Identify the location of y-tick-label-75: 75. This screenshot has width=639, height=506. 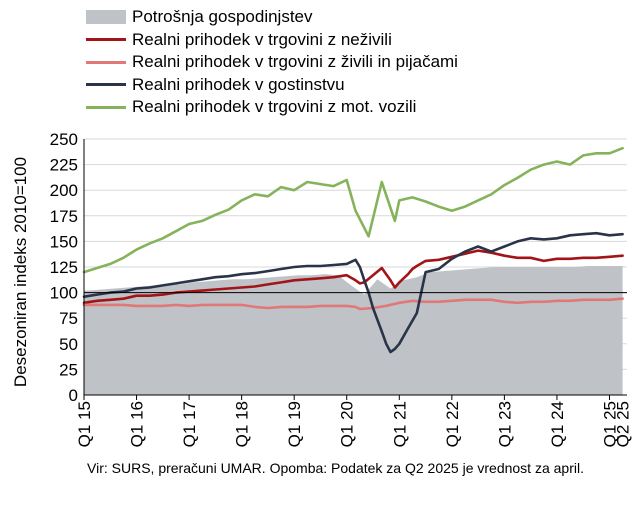
(68, 318).